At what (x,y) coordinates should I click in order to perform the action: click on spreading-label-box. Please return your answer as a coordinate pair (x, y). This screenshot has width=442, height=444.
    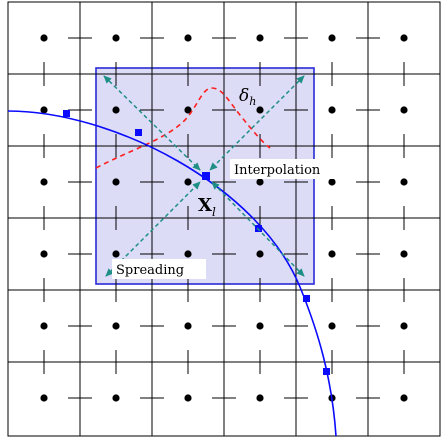
    Looking at the image, I should click on (159, 269).